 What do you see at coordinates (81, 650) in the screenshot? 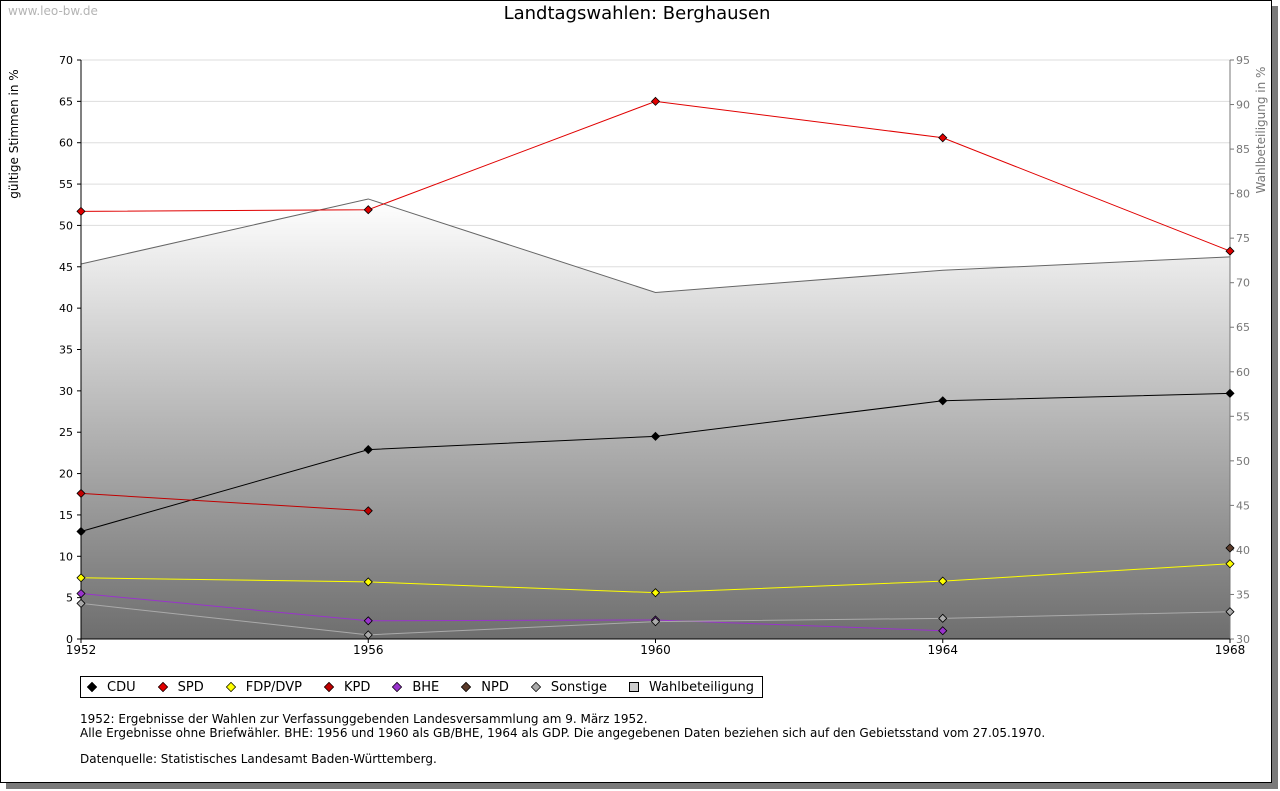
I see `x-tick-label: 1952` at bounding box center [81, 650].